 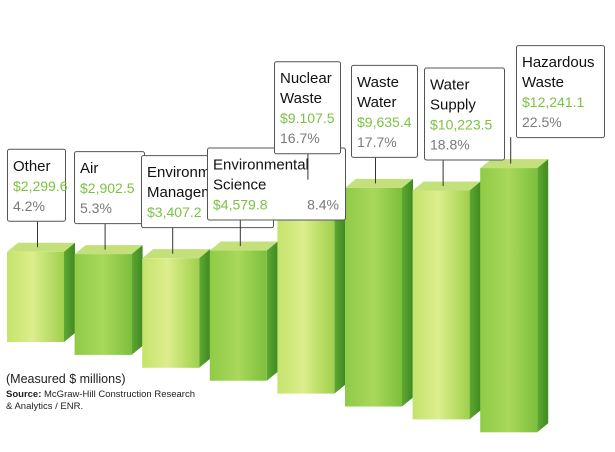 I want to click on value-label: $4,579.8, so click(x=240, y=205).